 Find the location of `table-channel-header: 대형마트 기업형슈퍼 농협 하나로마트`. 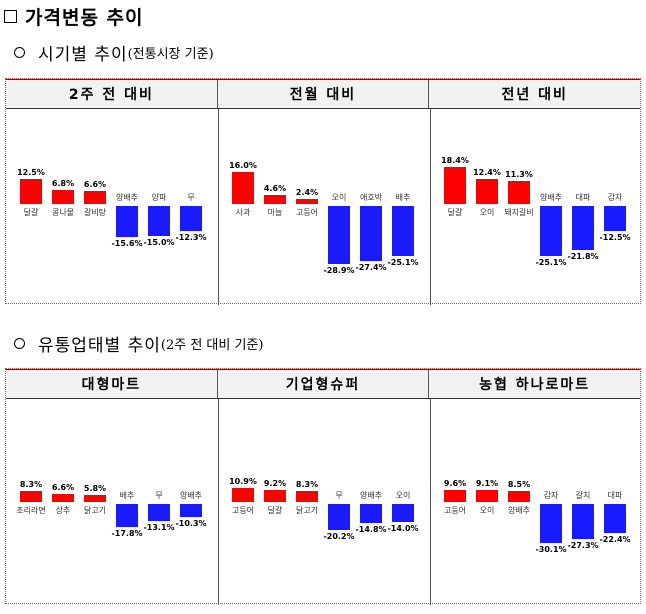

table-channel-header: 대형마트 기업형슈퍼 농협 하나로마트 is located at coordinates (323, 384).